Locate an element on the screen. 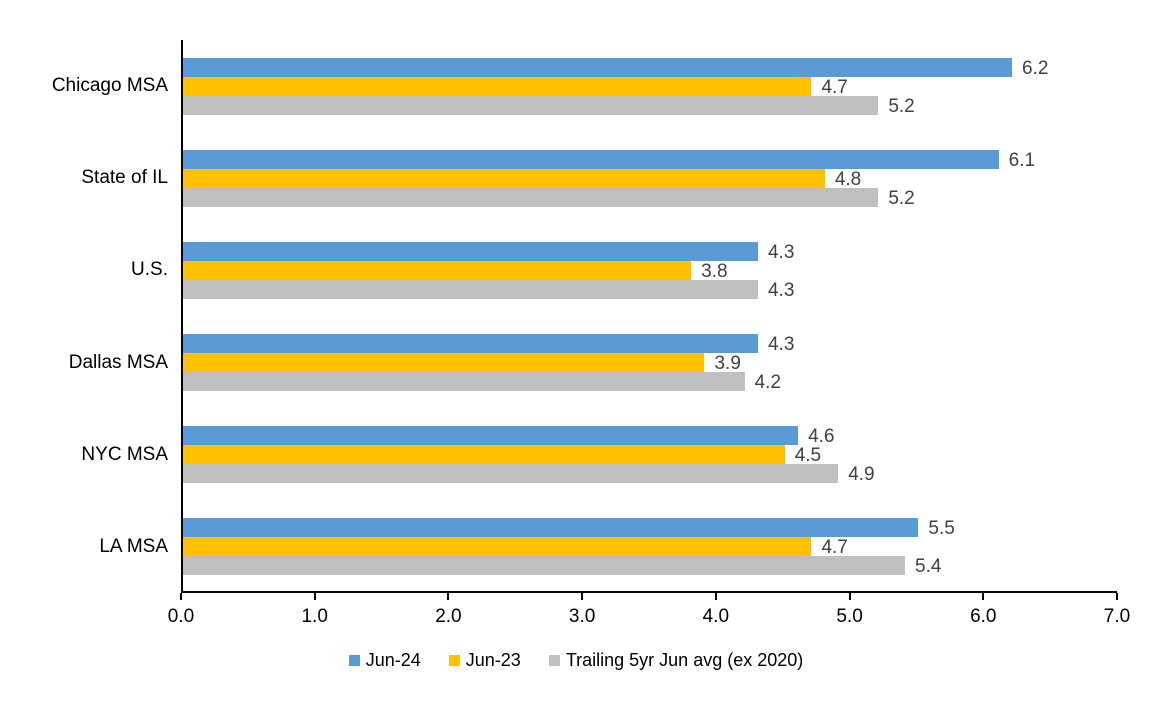  data-label: 5.5 is located at coordinates (941, 529).